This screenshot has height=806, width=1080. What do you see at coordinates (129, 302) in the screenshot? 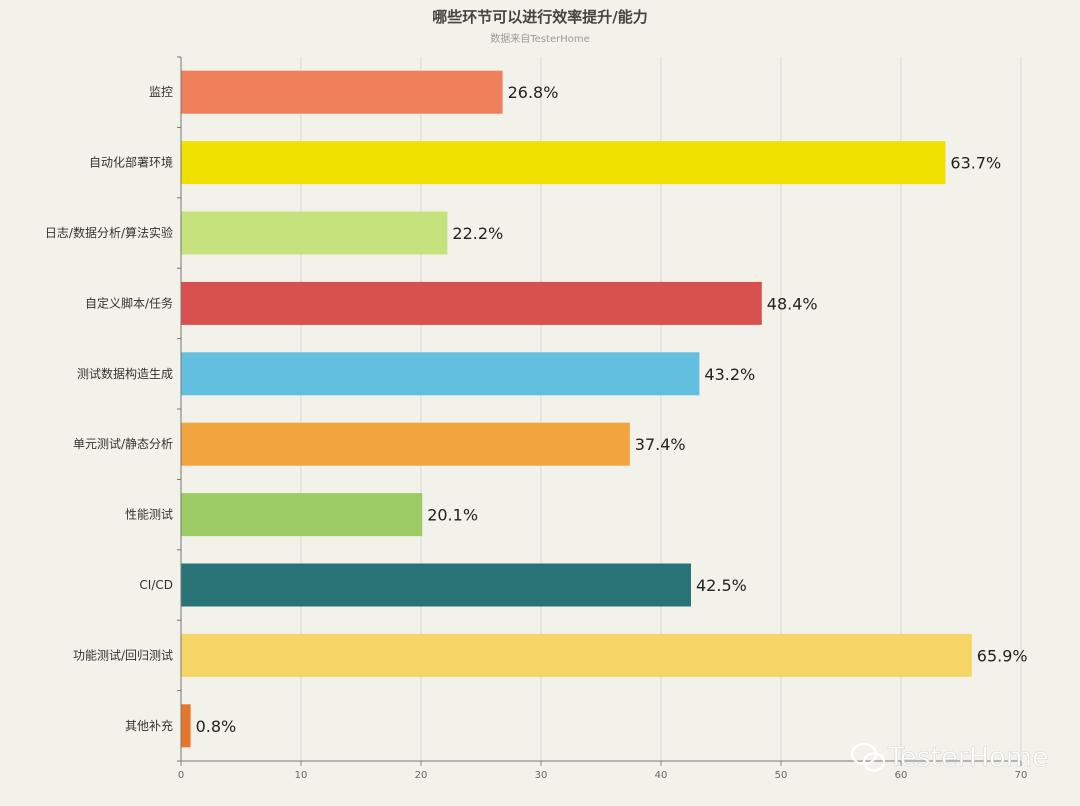
I see `category-label: 自定义脚本/任务` at bounding box center [129, 302].